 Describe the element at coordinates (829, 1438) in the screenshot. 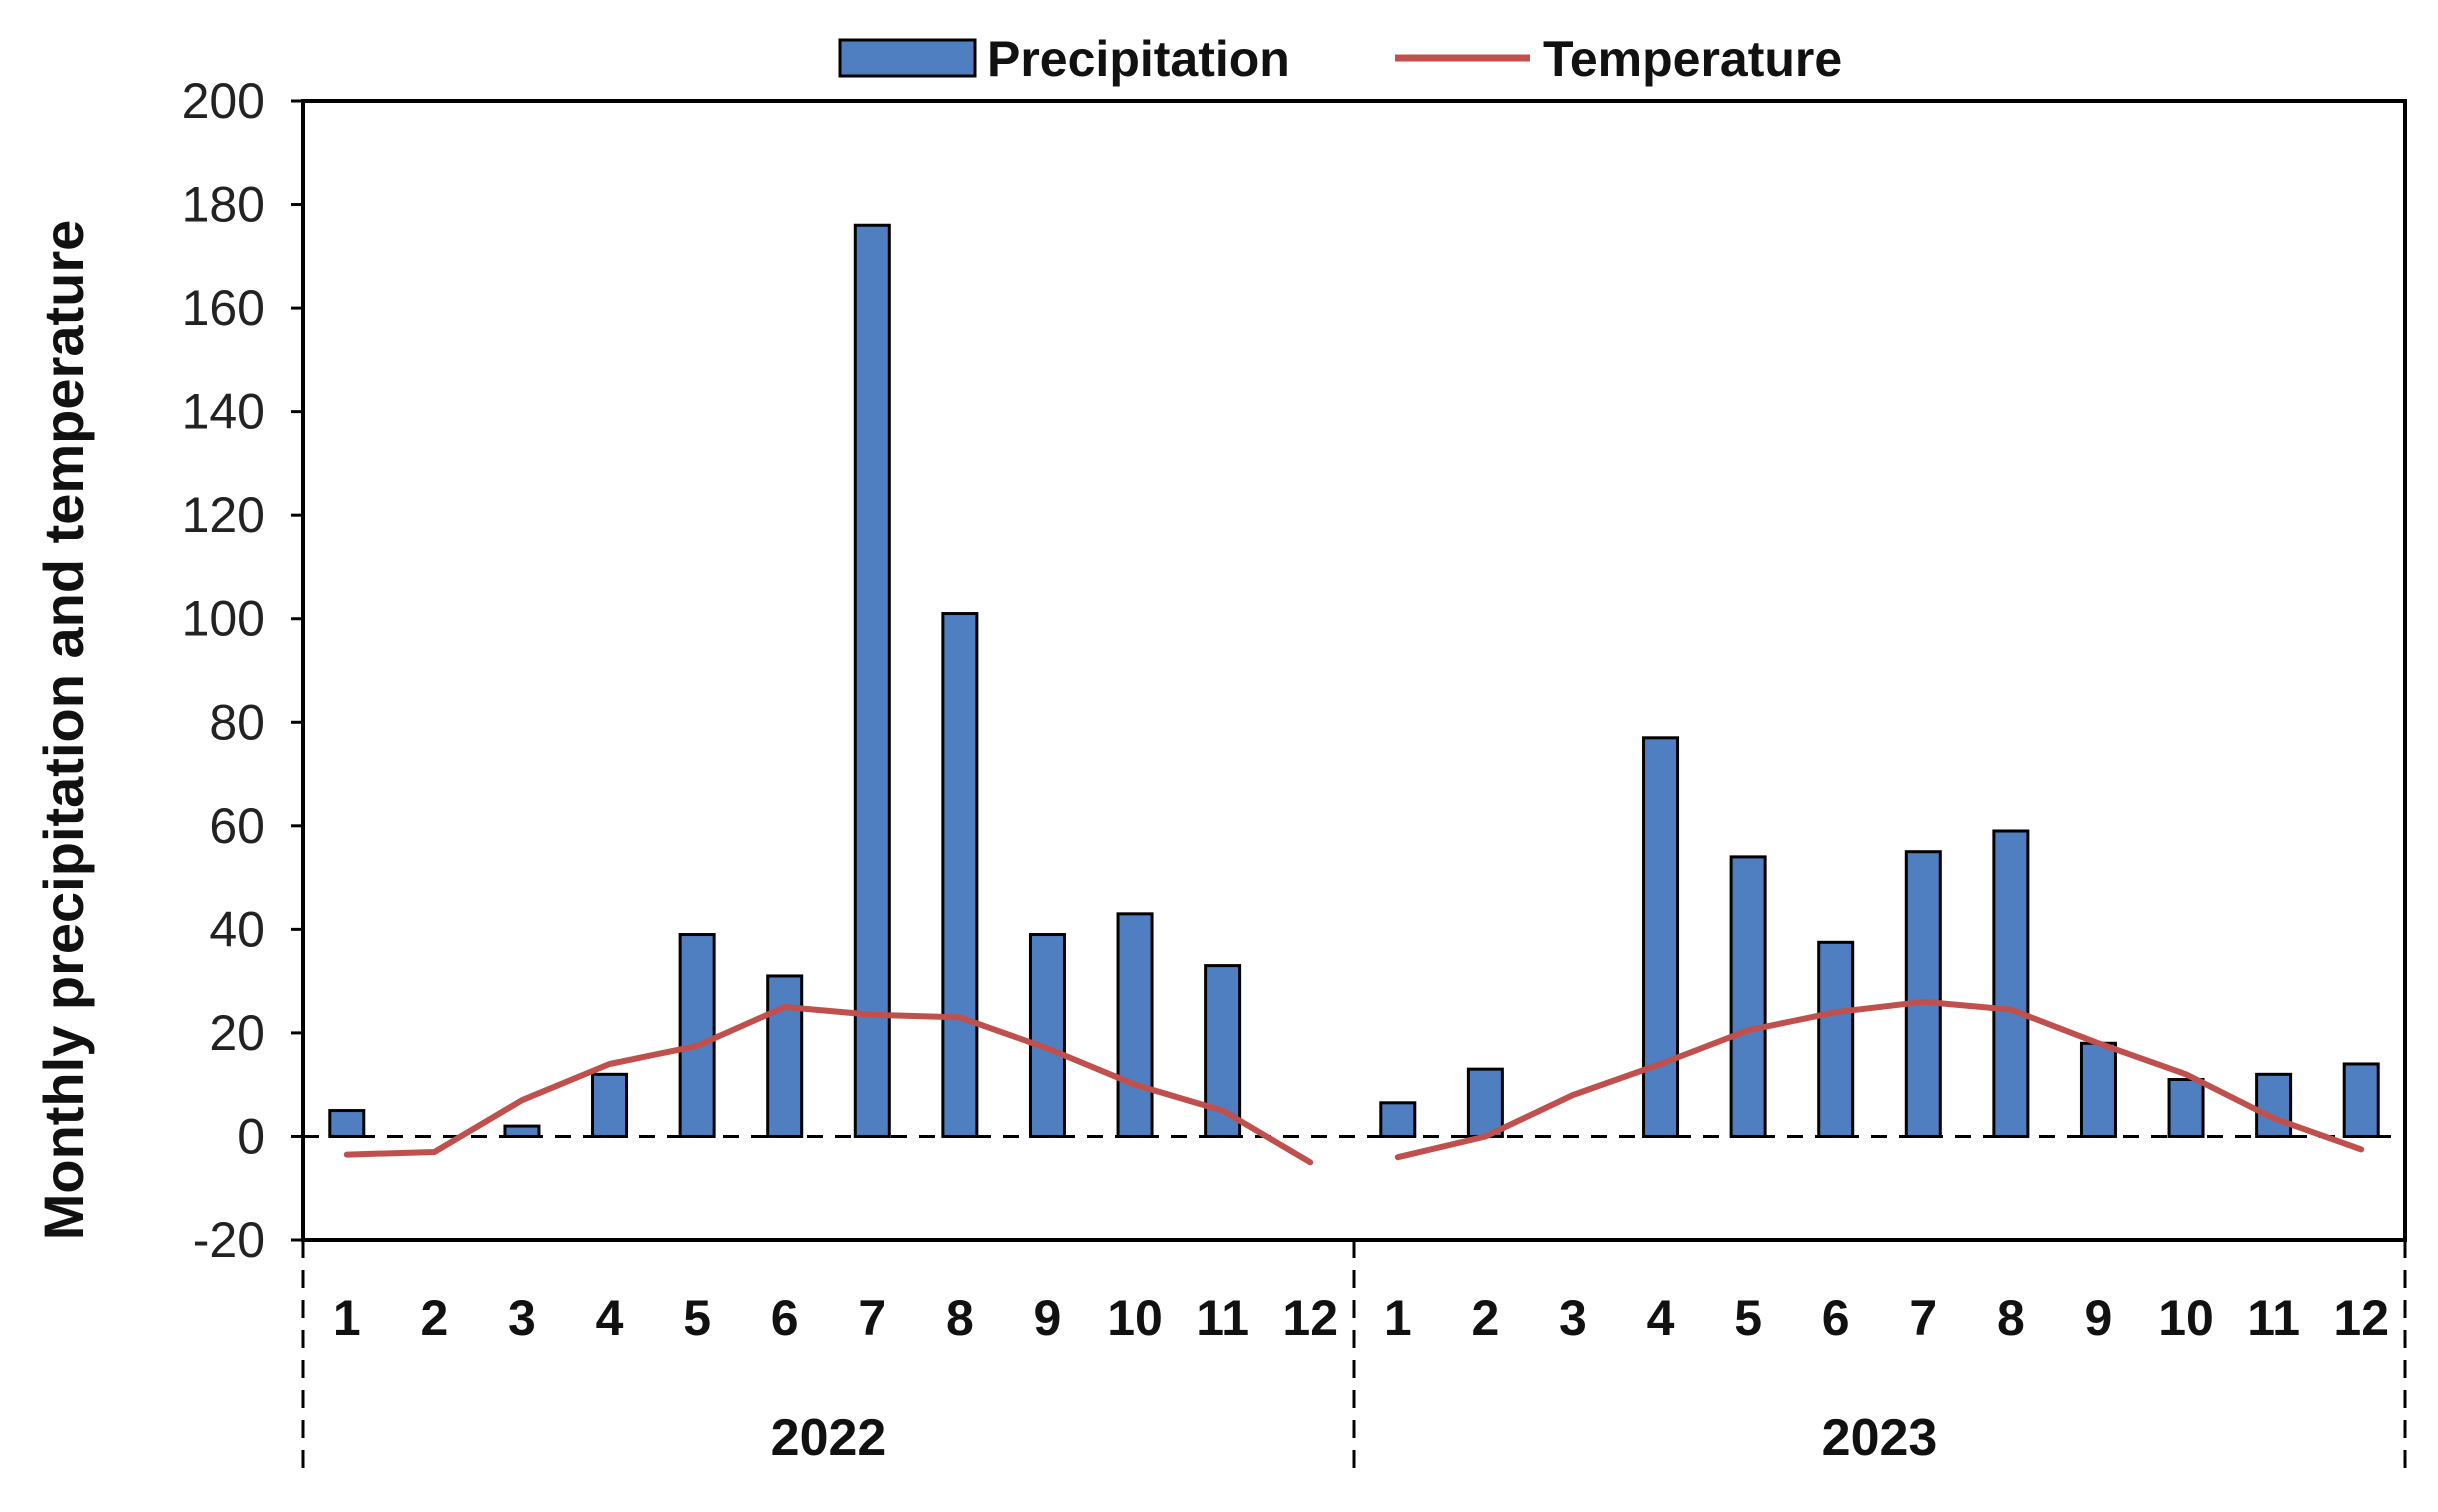

I see `year-label: 2022` at that location.